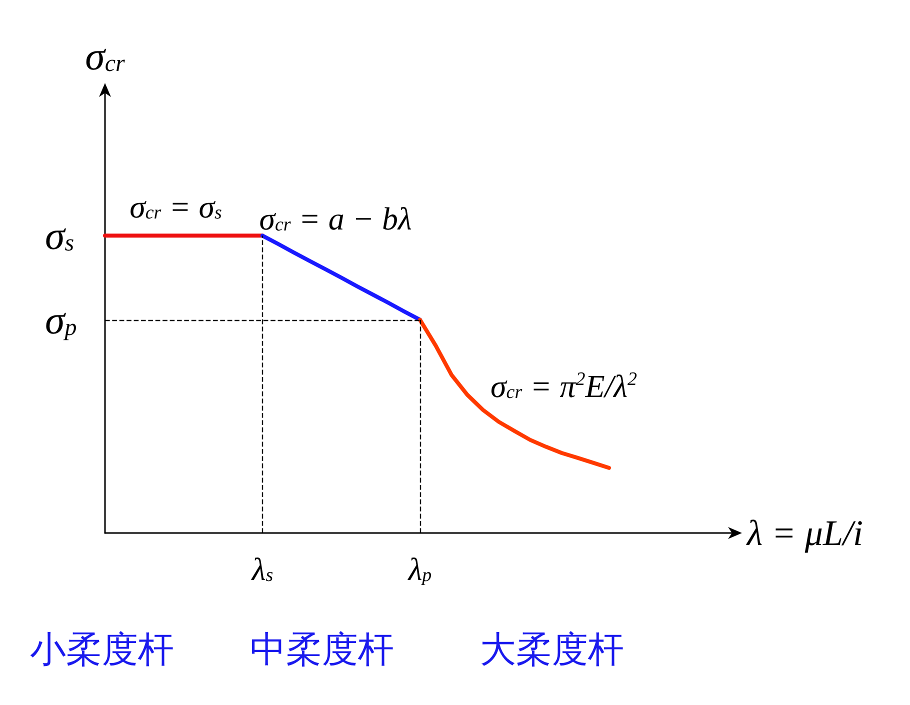 The image size is (910, 705). Describe the element at coordinates (419, 569) in the screenshot. I see `x-tick-label: λp` at that location.